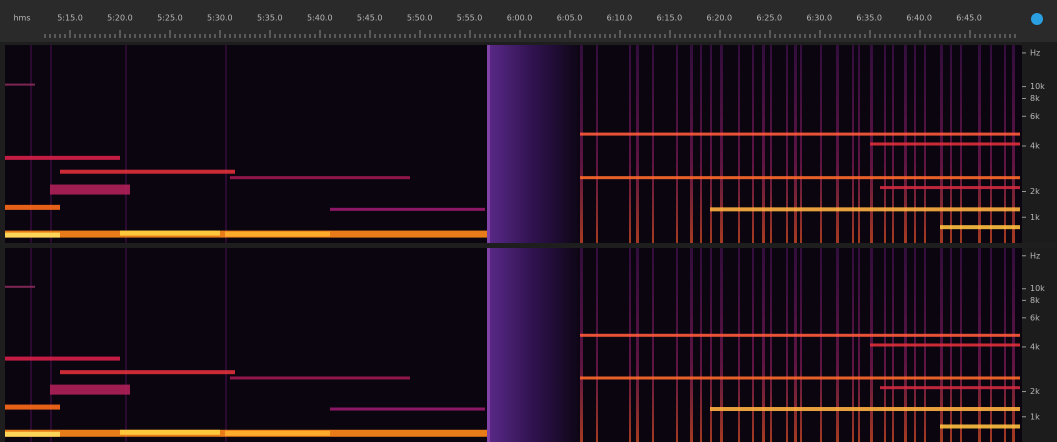 The height and width of the screenshot is (442, 1057). Describe the element at coordinates (919, 18) in the screenshot. I see `time-label: 6:40.0` at that location.